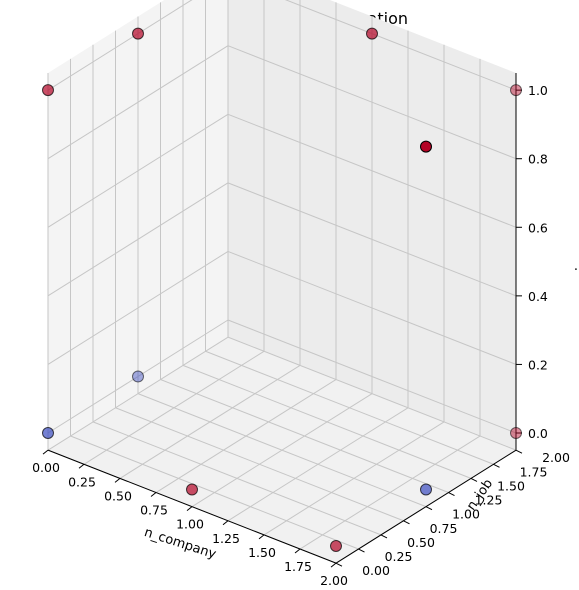  I want to click on x-tick-label: 1.75, so click(298, 566).